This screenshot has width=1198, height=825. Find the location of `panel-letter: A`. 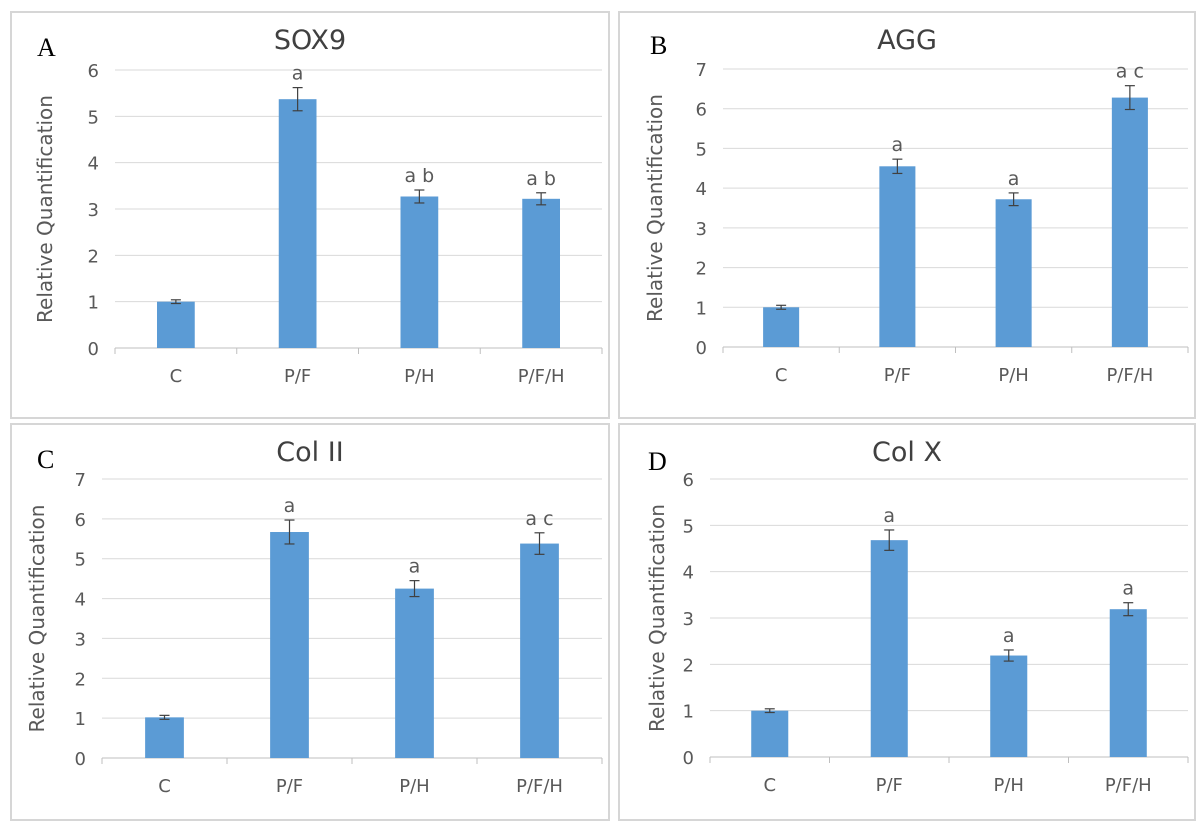

panel-letter: A is located at coordinates (46, 47).